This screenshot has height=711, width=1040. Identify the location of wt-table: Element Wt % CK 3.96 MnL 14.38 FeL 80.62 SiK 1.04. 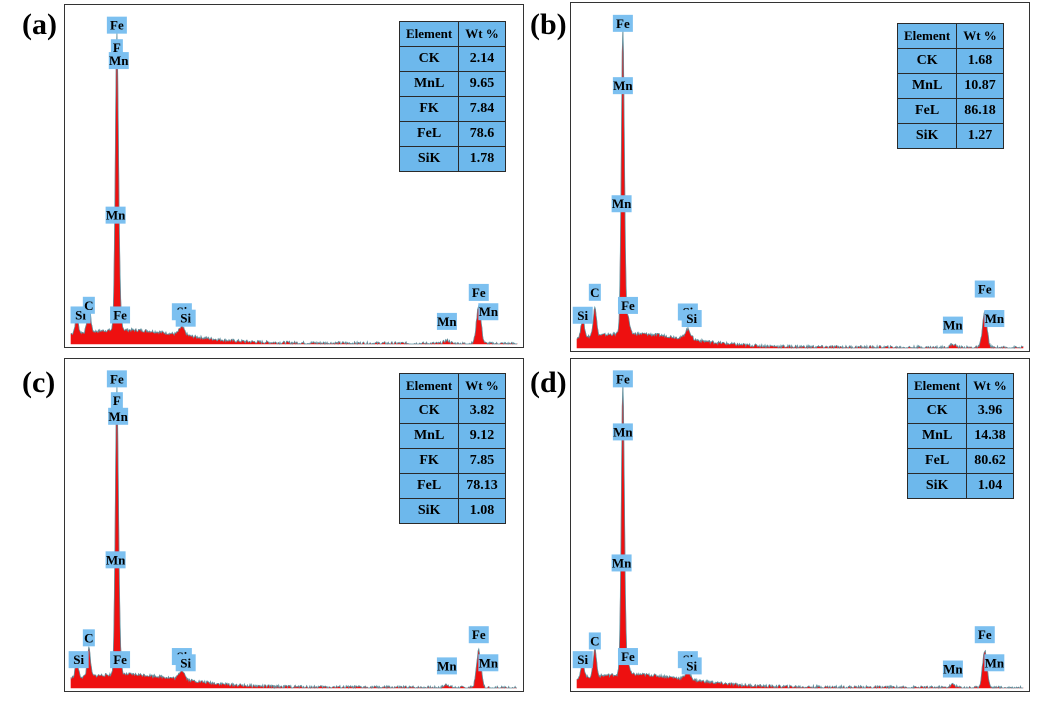
(960, 436).